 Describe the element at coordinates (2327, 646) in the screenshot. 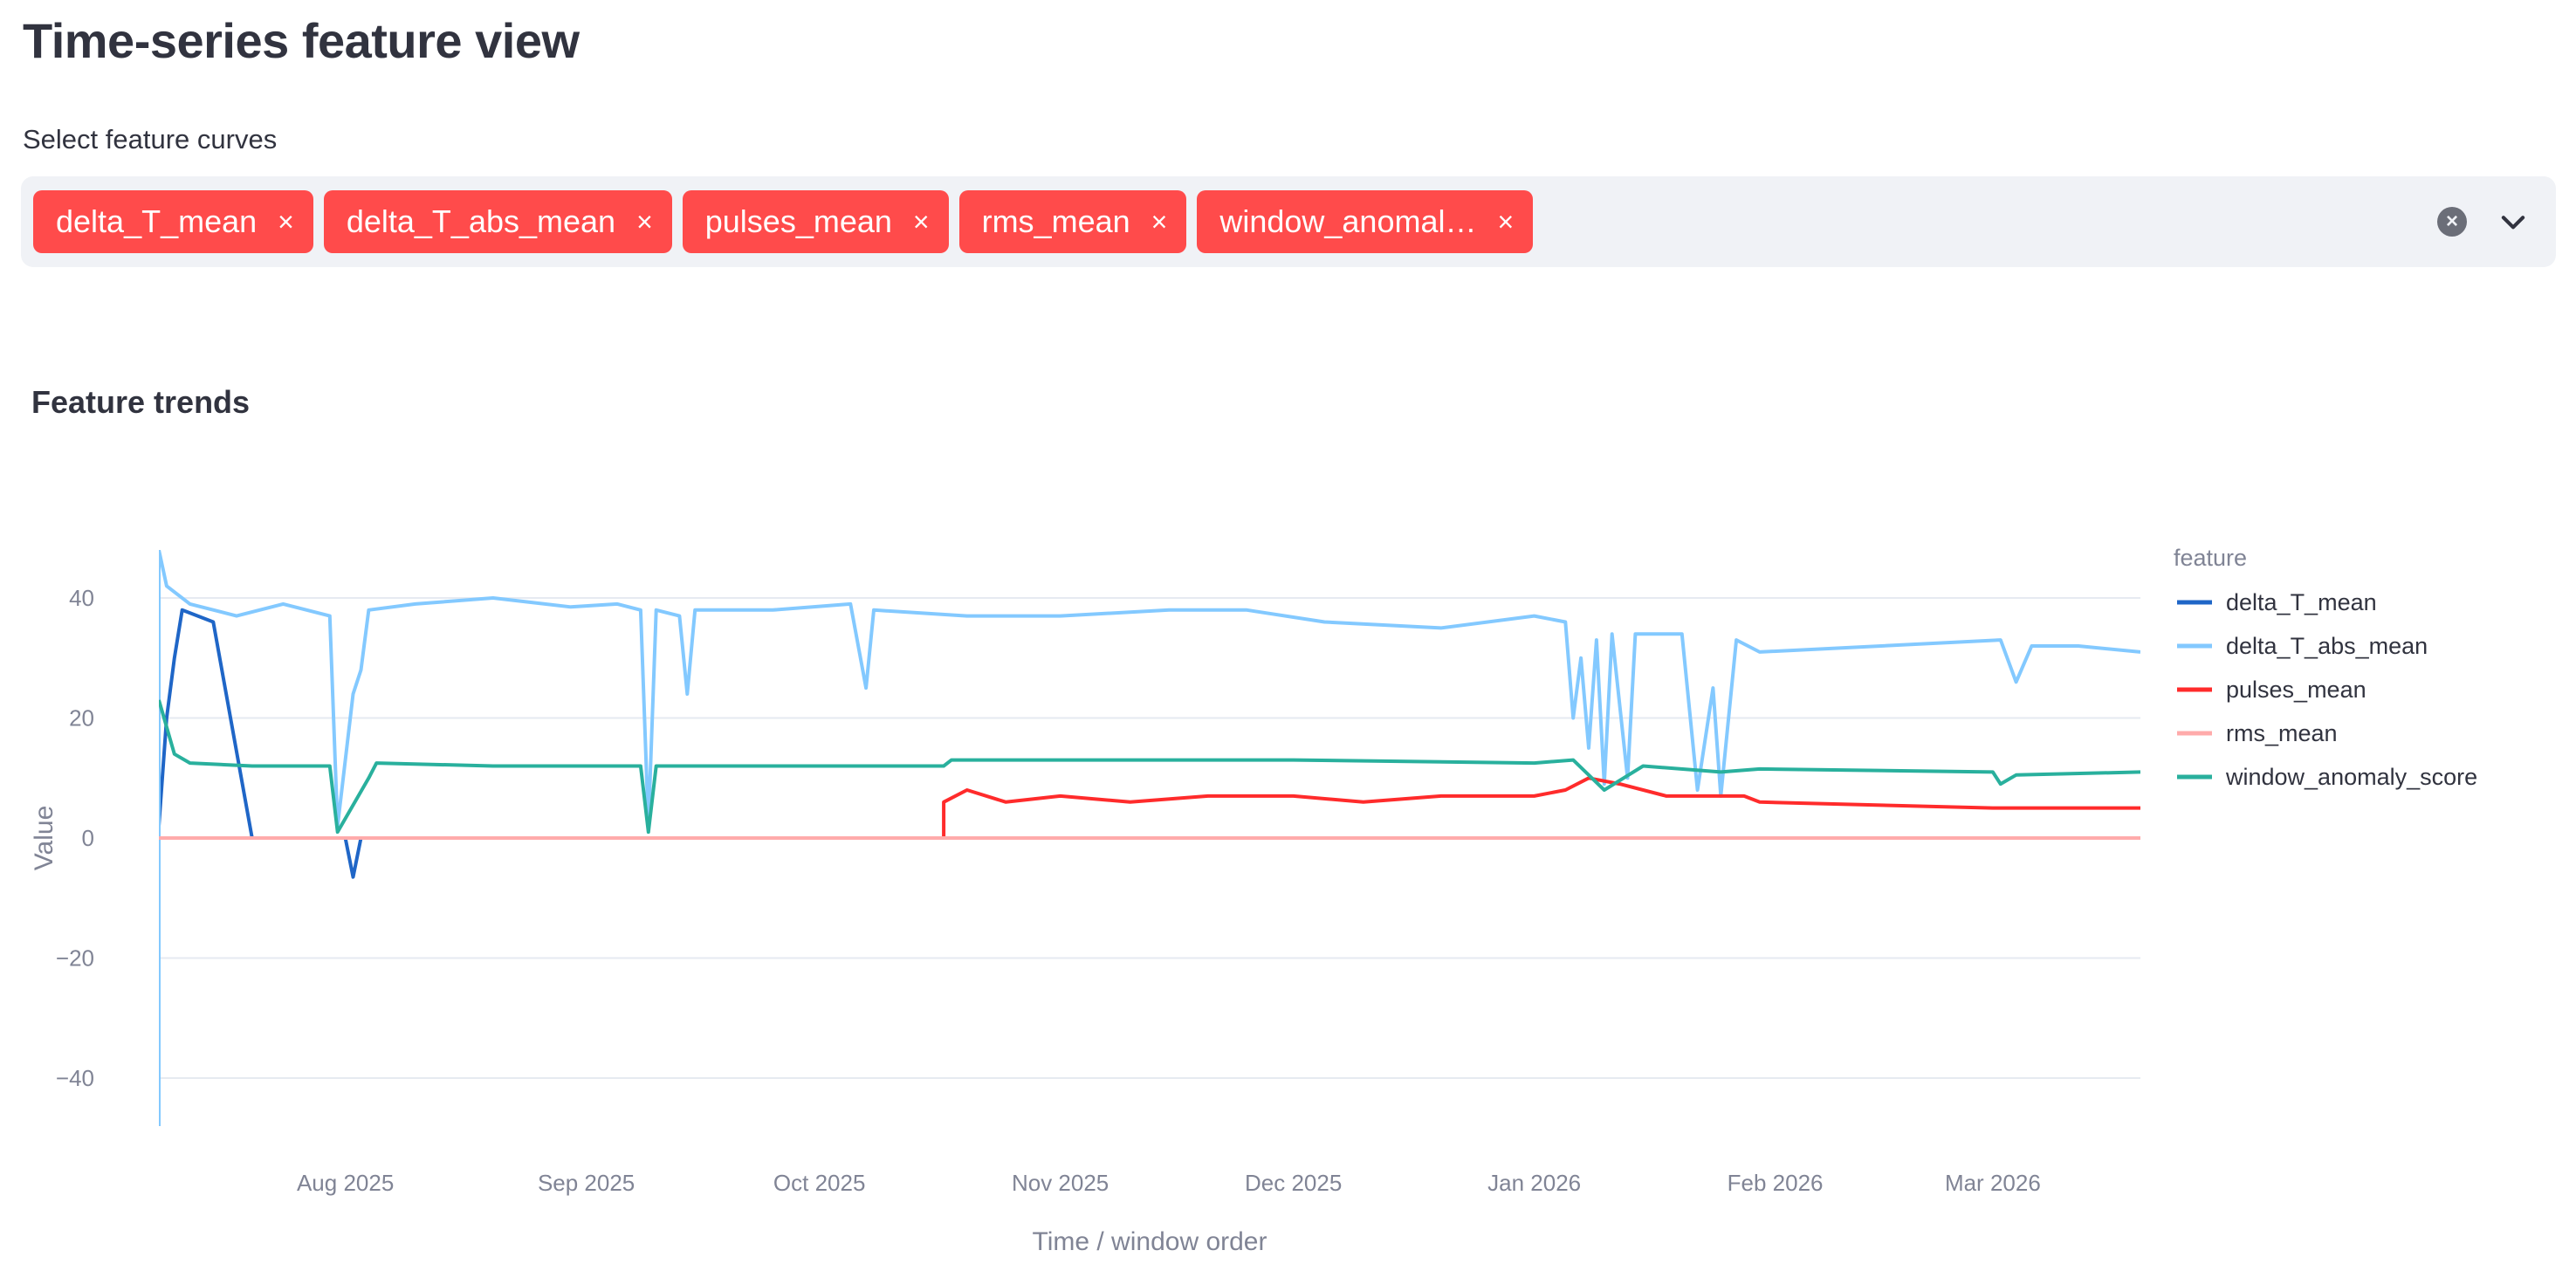

I see `legend-entry: delta_T_abs_mean` at that location.